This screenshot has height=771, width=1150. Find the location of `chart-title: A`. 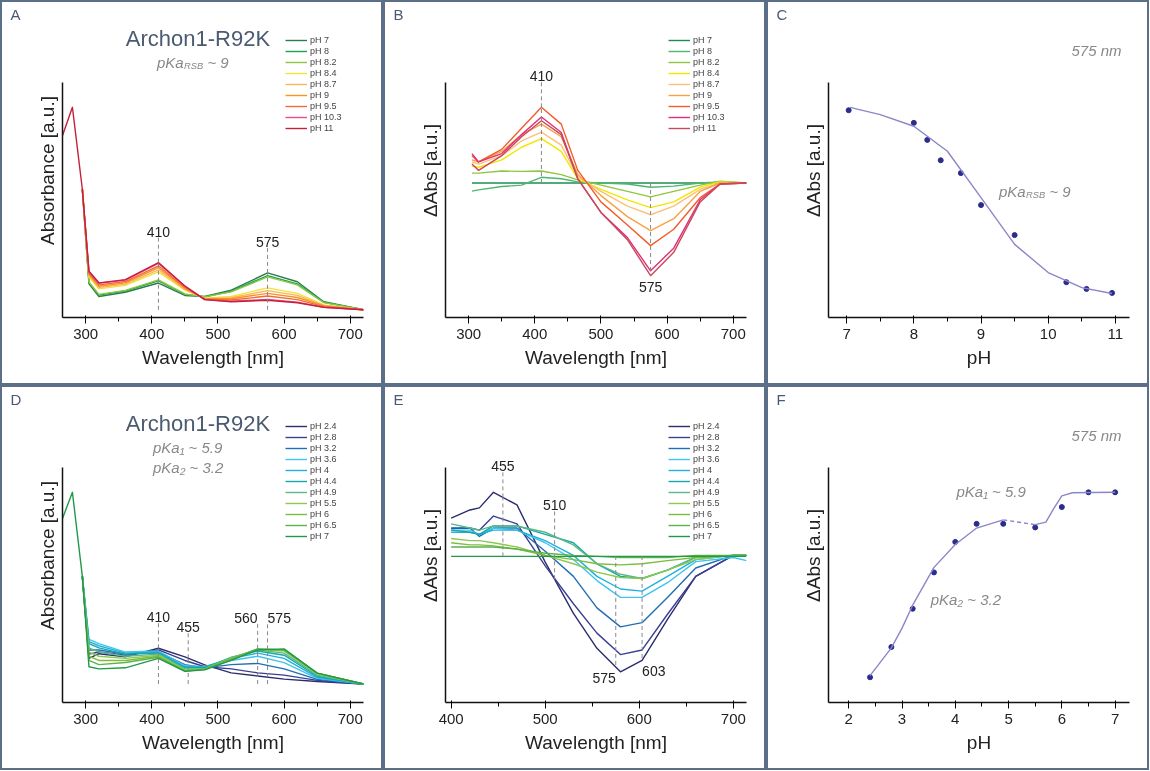

chart-title: A is located at coordinates (15, 14).